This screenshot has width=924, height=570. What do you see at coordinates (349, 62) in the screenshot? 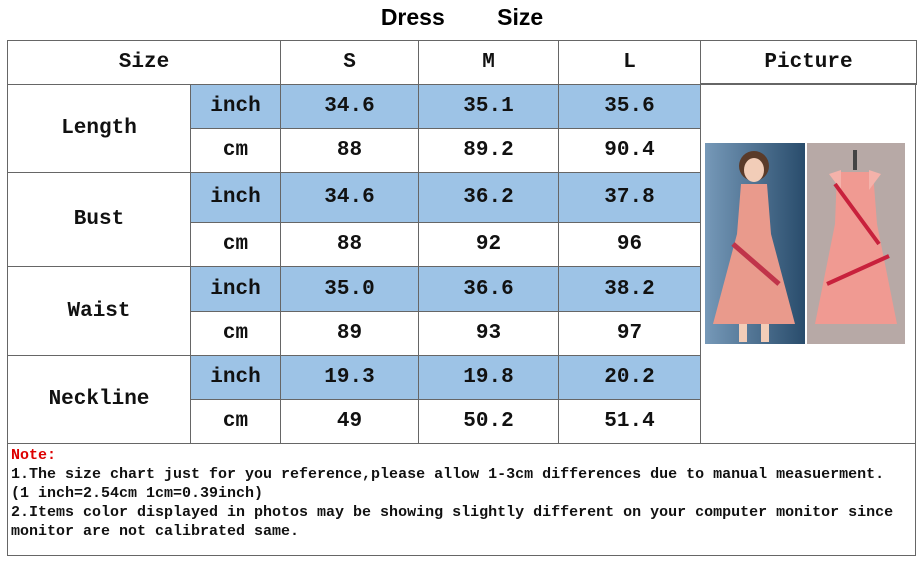
I see `header-cell: S` at bounding box center [349, 62].